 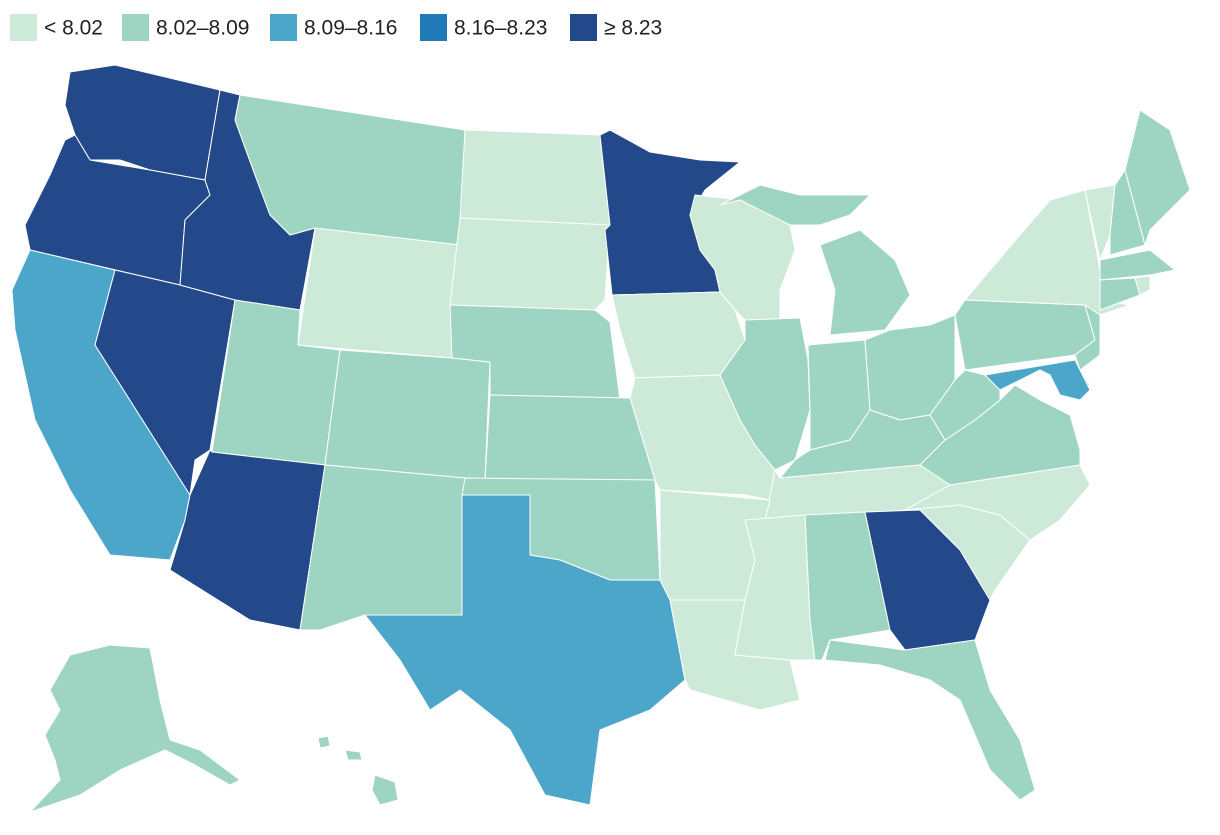 What do you see at coordinates (350, 28) in the screenshot?
I see `legend-label: 8.09–8.16` at bounding box center [350, 28].